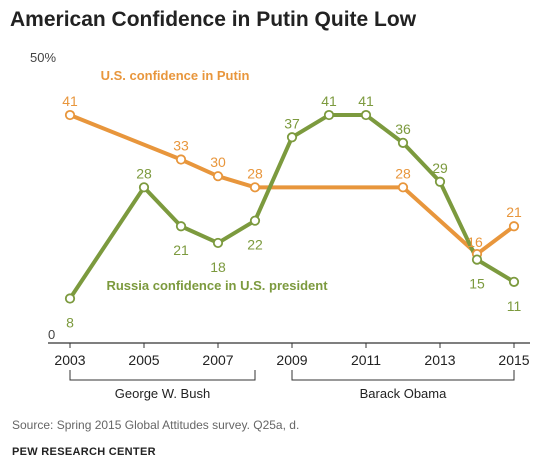 This screenshot has width=559, height=475. I want to click on russia-data-label: 29, so click(440, 168).